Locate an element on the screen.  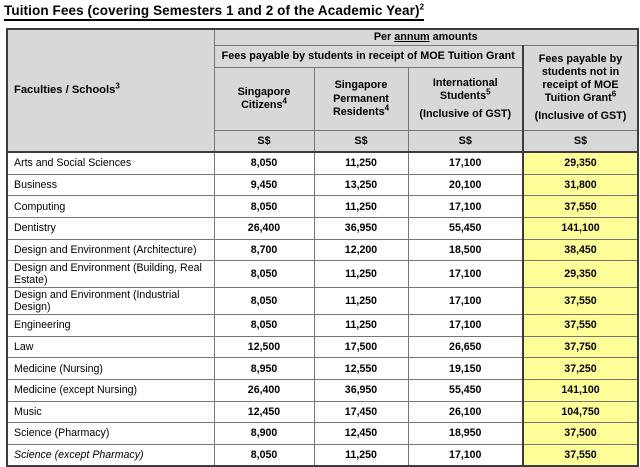
non-grant-fee-cell: 38,450 is located at coordinates (580, 250).